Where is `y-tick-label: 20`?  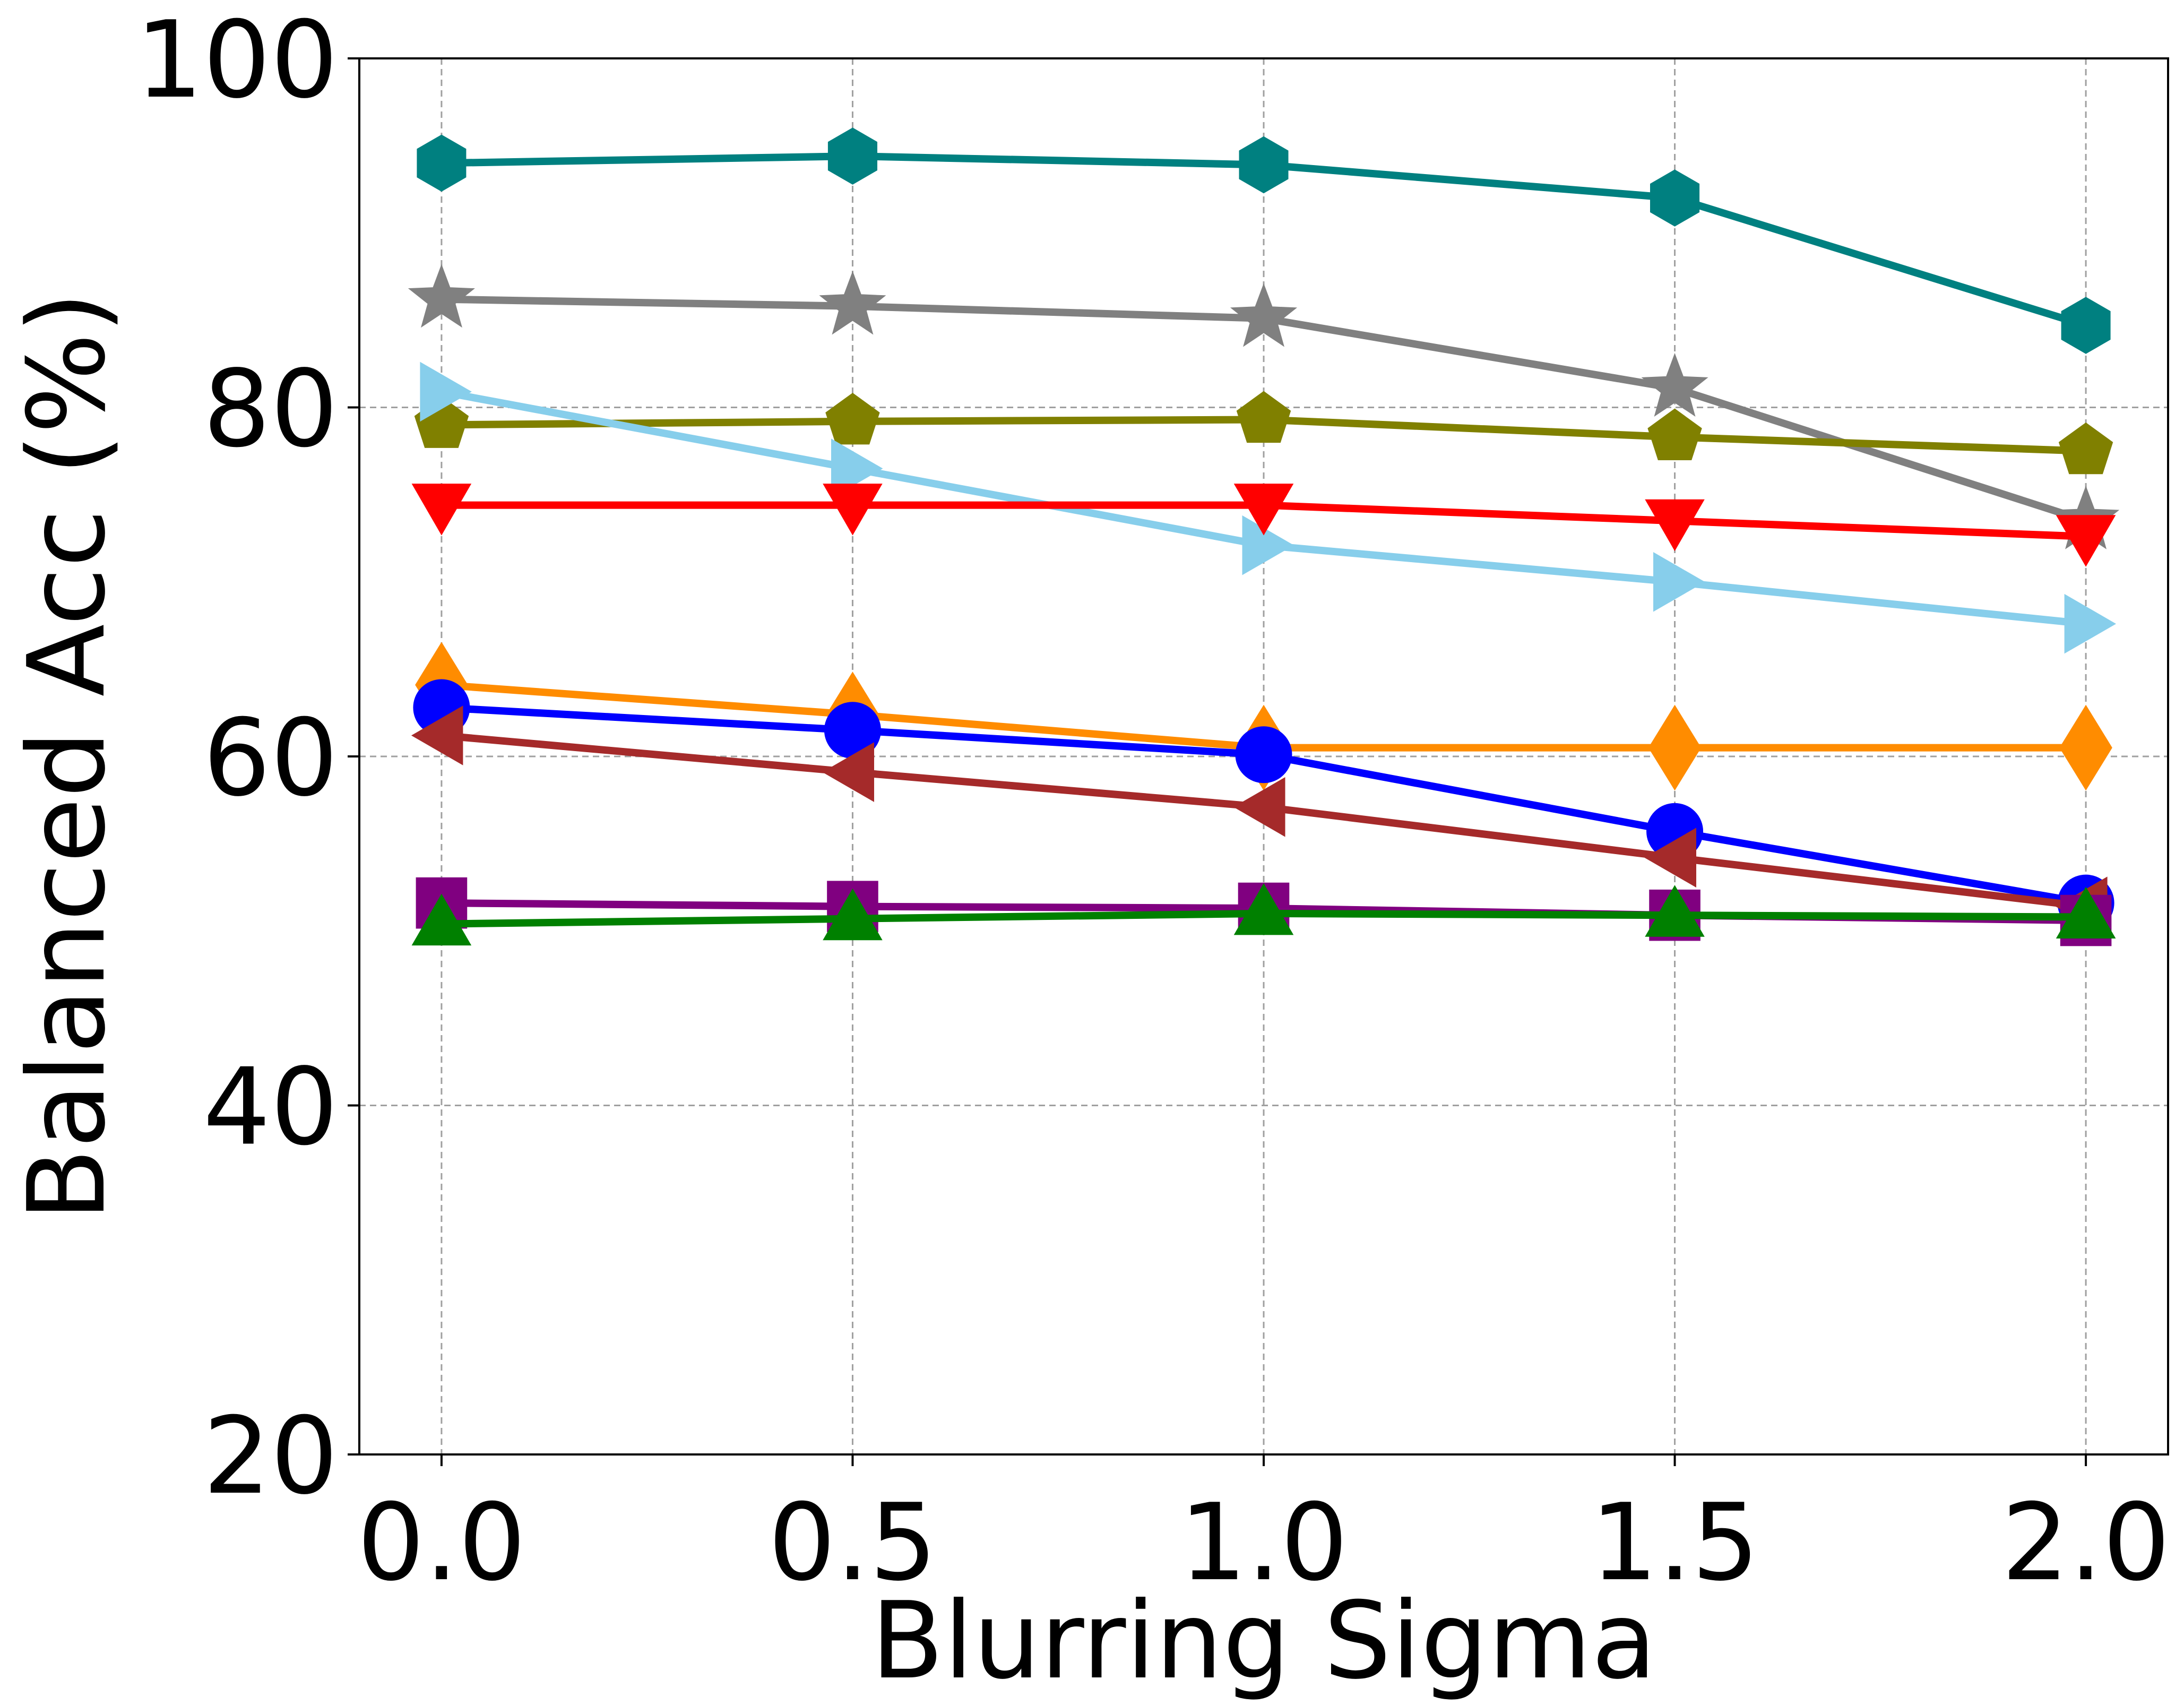 y-tick-label: 20 is located at coordinates (271, 1456).